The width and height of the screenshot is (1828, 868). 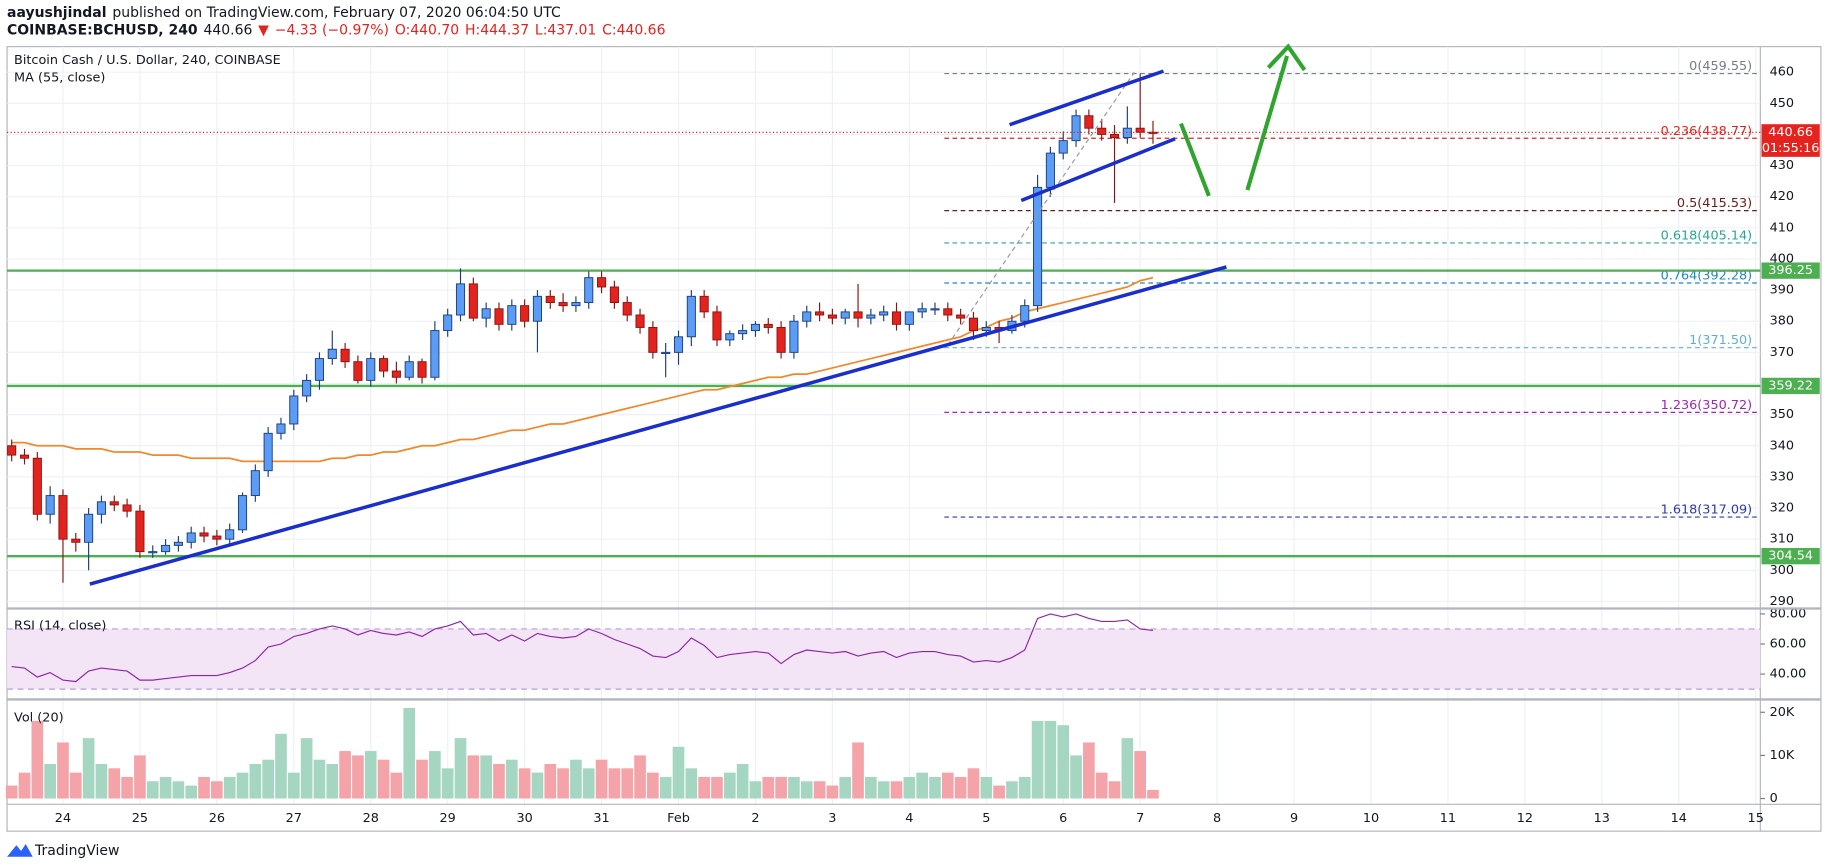 What do you see at coordinates (1448, 818) in the screenshot?
I see `x-tick-label: 11` at bounding box center [1448, 818].